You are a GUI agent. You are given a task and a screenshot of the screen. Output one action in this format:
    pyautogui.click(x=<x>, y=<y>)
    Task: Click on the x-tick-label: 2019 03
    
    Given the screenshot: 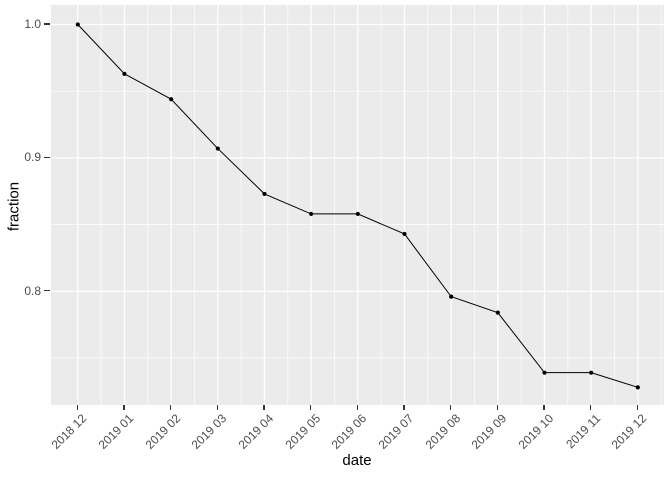 What is the action you would take?
    pyautogui.click(x=209, y=431)
    